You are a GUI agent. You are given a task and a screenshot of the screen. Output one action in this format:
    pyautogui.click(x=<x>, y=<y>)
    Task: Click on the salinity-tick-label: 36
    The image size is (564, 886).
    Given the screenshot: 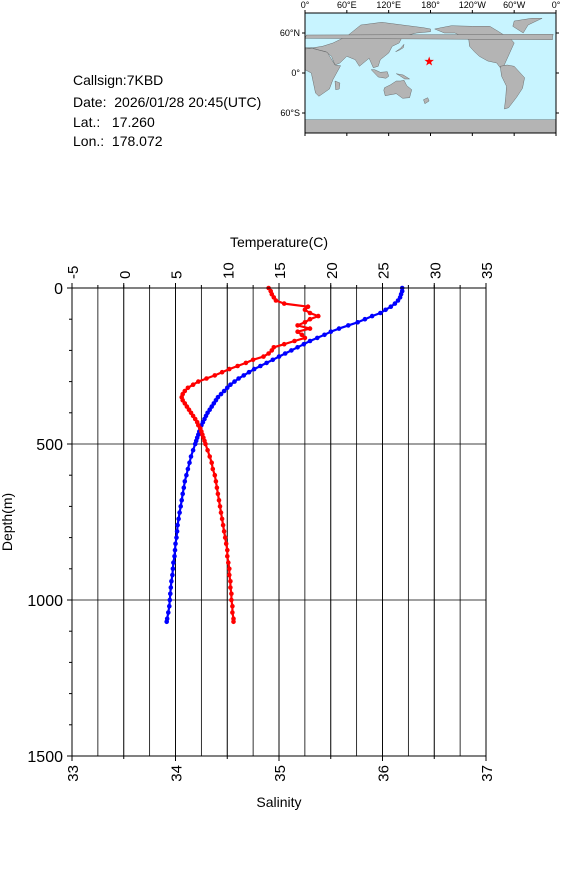 What is the action you would take?
    pyautogui.click(x=384, y=773)
    